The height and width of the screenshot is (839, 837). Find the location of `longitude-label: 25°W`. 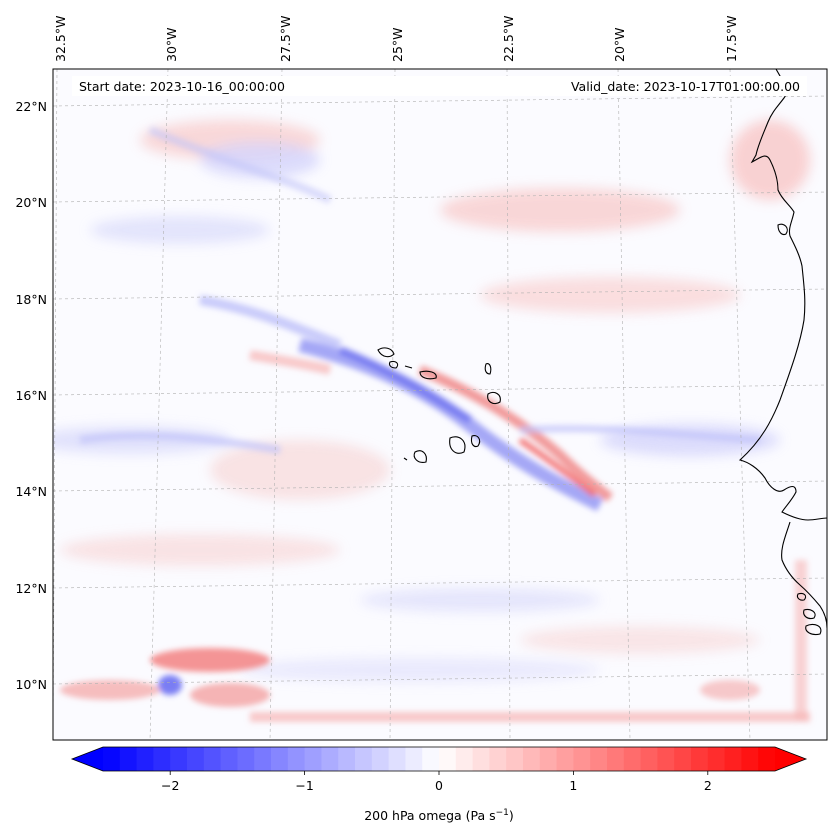

longitude-label: 25°W is located at coordinates (397, 44).